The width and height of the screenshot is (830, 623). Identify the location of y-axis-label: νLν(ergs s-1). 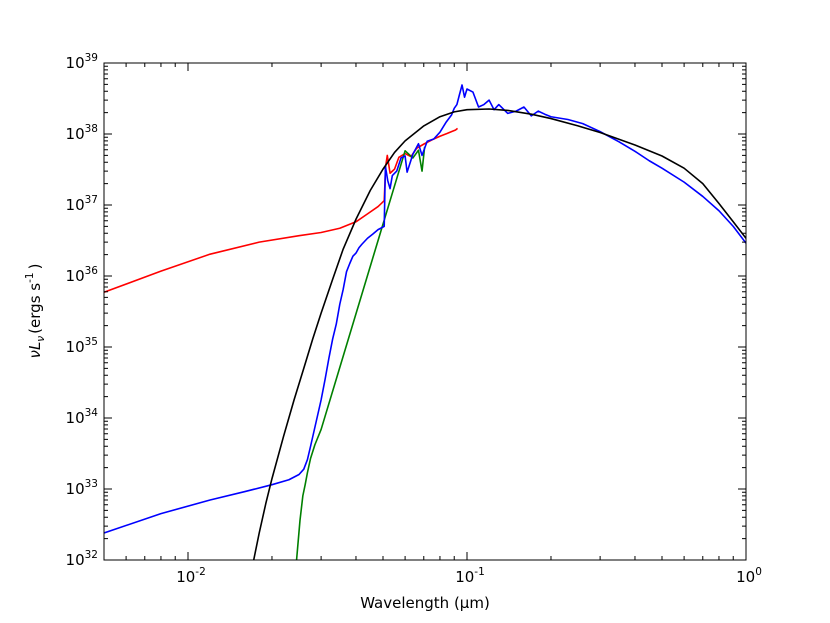
(35, 311).